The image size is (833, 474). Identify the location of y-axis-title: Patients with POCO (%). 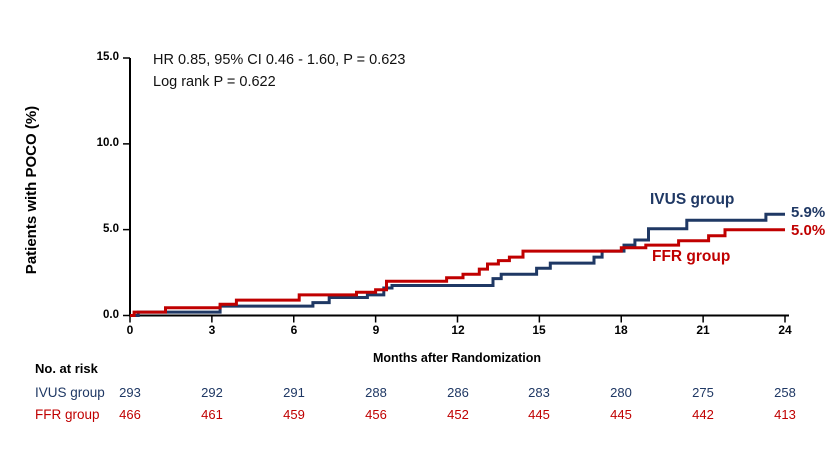
(31, 190).